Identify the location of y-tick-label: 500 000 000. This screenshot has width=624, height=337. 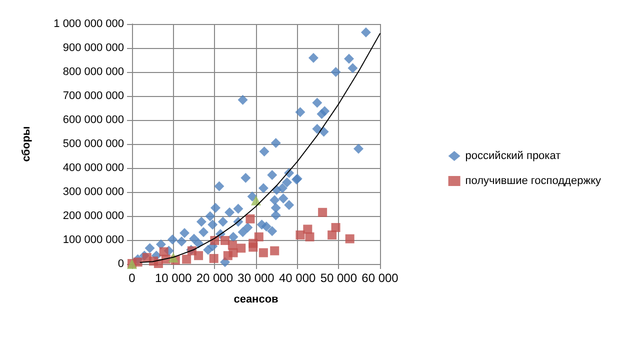
(93, 144).